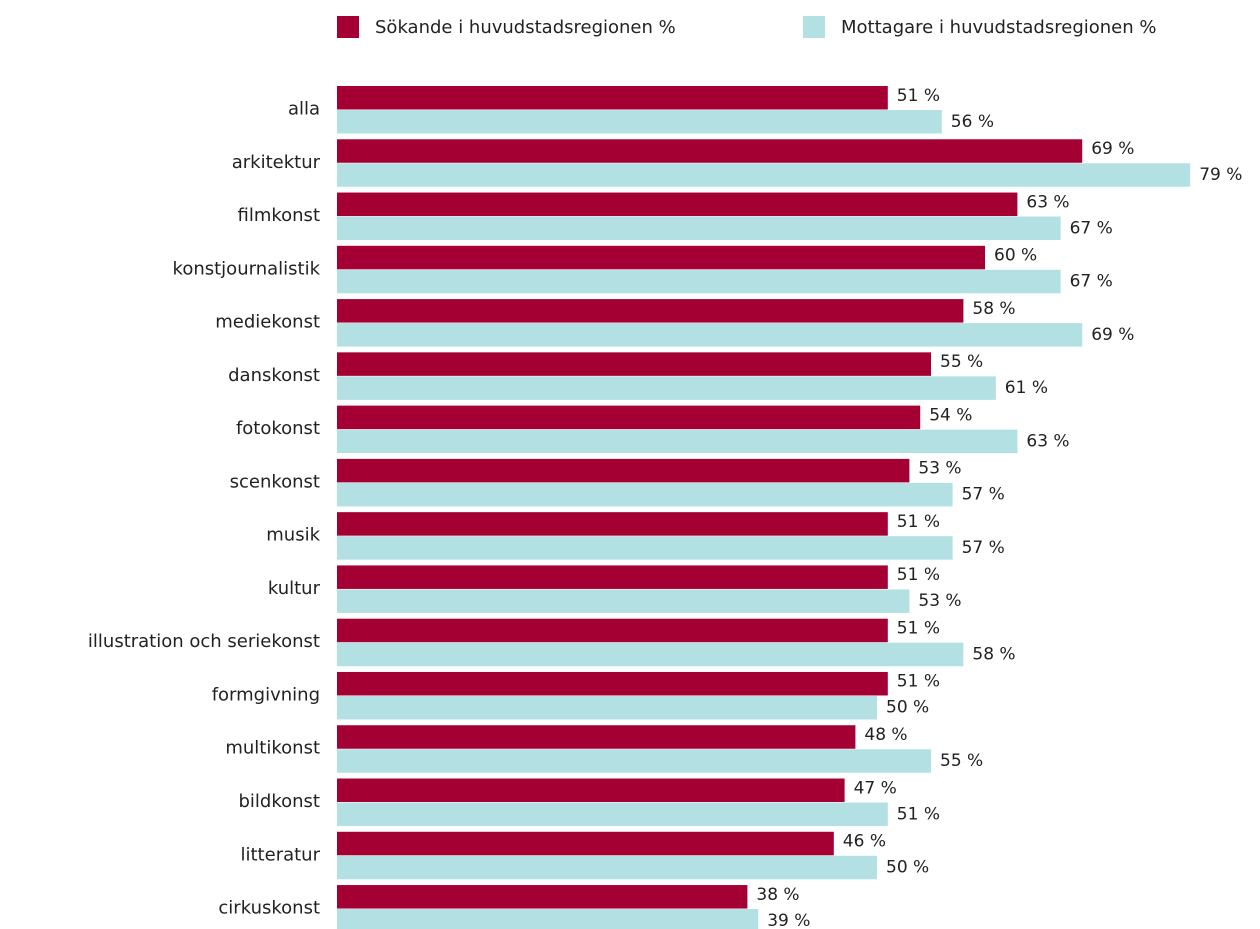 The image size is (1260, 929). Describe the element at coordinates (885, 735) in the screenshot. I see `value-label: 48 %` at that location.